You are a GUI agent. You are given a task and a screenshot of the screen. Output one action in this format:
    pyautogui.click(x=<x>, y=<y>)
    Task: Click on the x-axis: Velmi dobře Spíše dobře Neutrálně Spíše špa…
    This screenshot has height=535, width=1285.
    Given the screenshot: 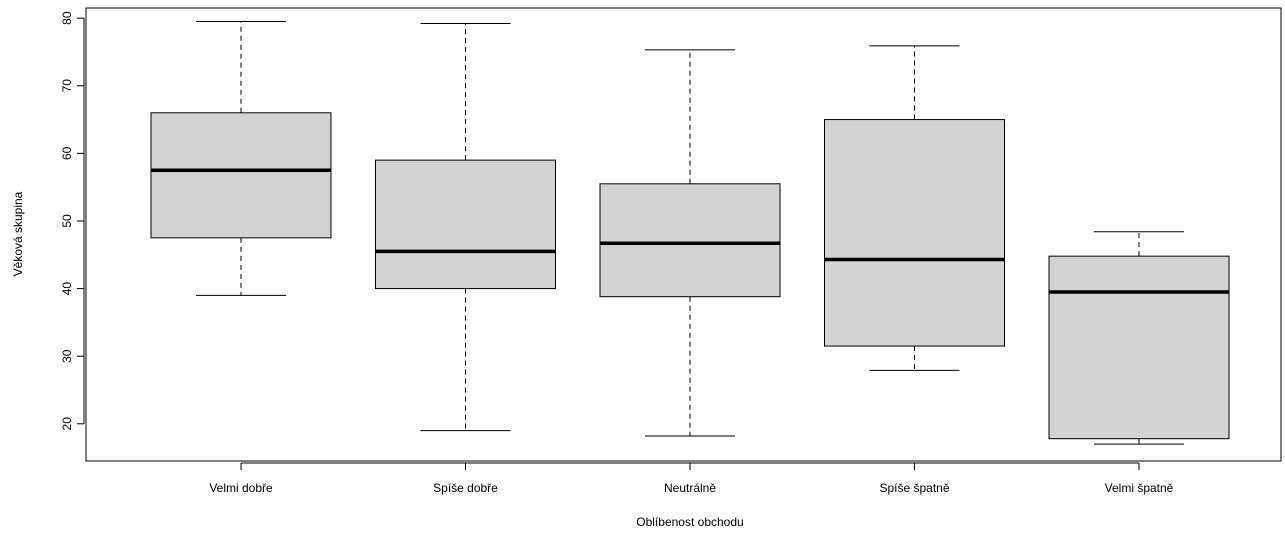 What is the action you would take?
    pyautogui.click(x=691, y=478)
    